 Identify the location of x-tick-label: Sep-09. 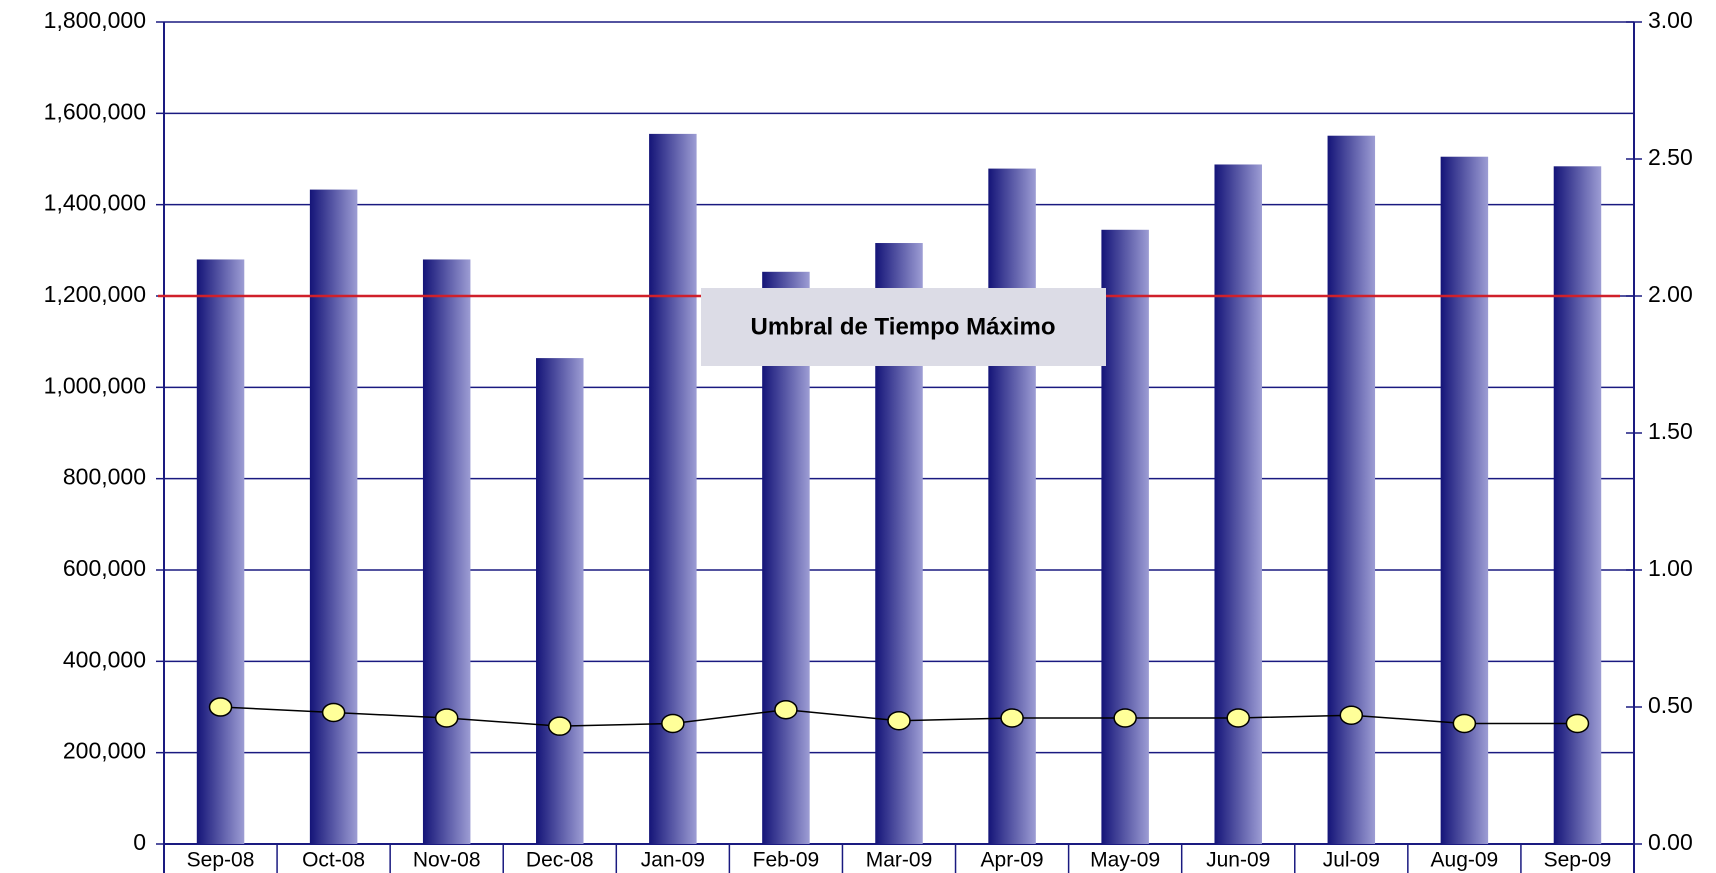
(1578, 860).